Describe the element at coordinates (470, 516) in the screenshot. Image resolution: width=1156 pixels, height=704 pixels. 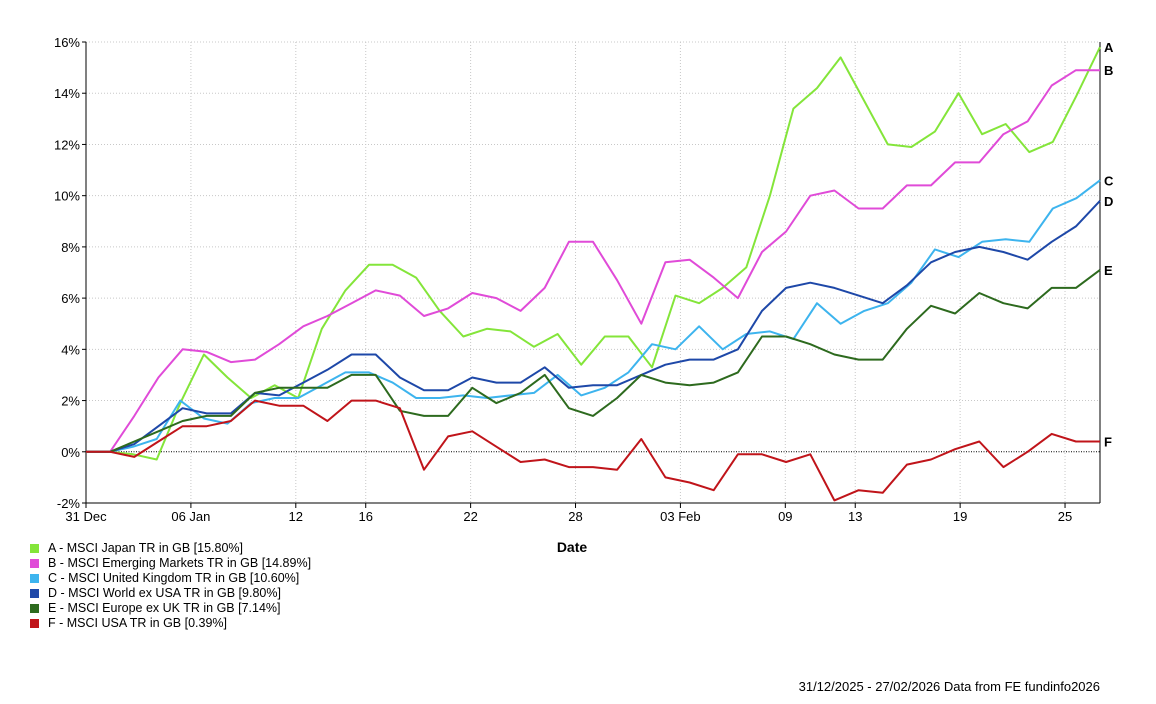
I see `x-tick-label: 22` at that location.